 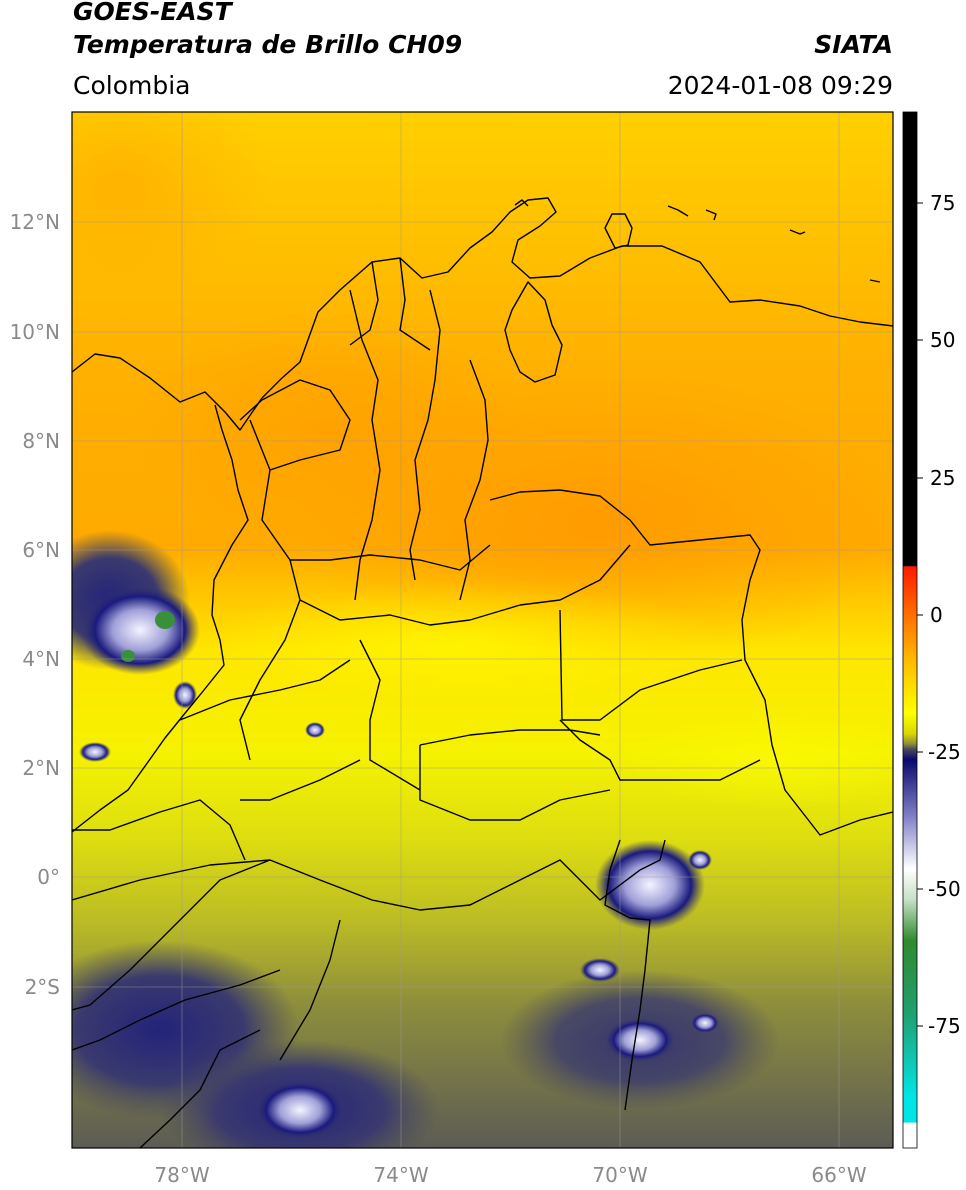 I want to click on lat-tick-label: 2°S, so click(x=42, y=987).